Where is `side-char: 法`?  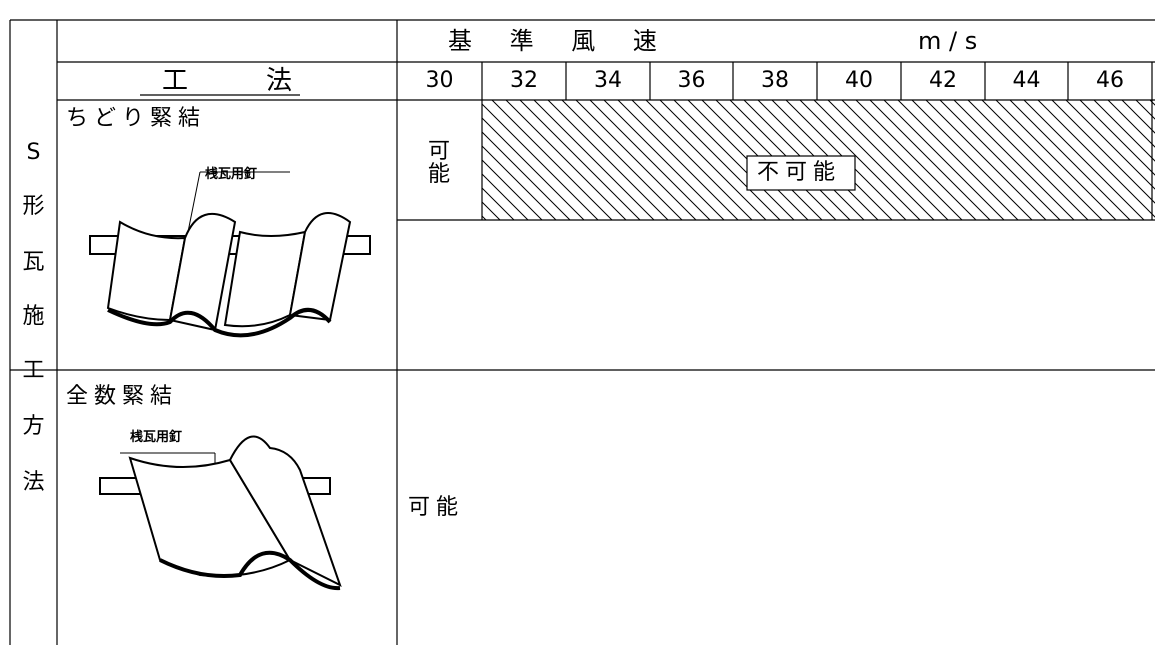
side-char: 法 is located at coordinates (33, 482).